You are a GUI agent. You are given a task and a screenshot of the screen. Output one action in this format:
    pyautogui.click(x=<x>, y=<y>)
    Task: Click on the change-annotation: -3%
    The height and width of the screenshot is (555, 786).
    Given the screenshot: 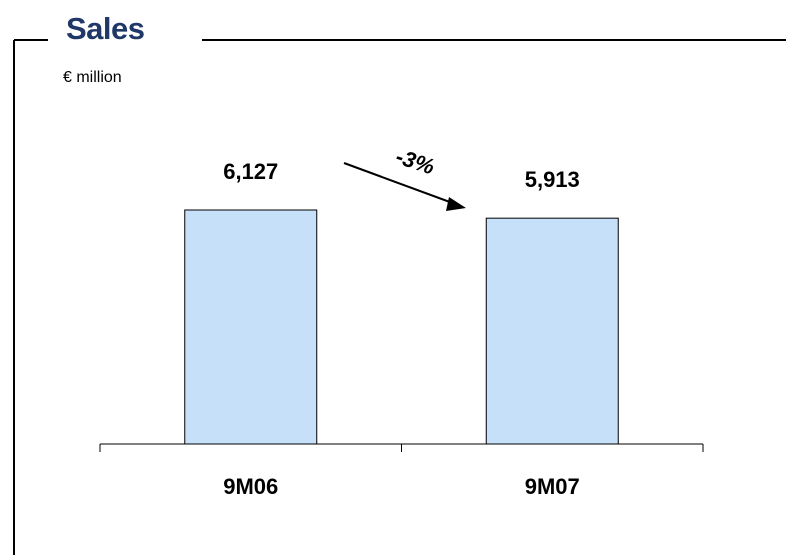 What is the action you would take?
    pyautogui.click(x=405, y=177)
    